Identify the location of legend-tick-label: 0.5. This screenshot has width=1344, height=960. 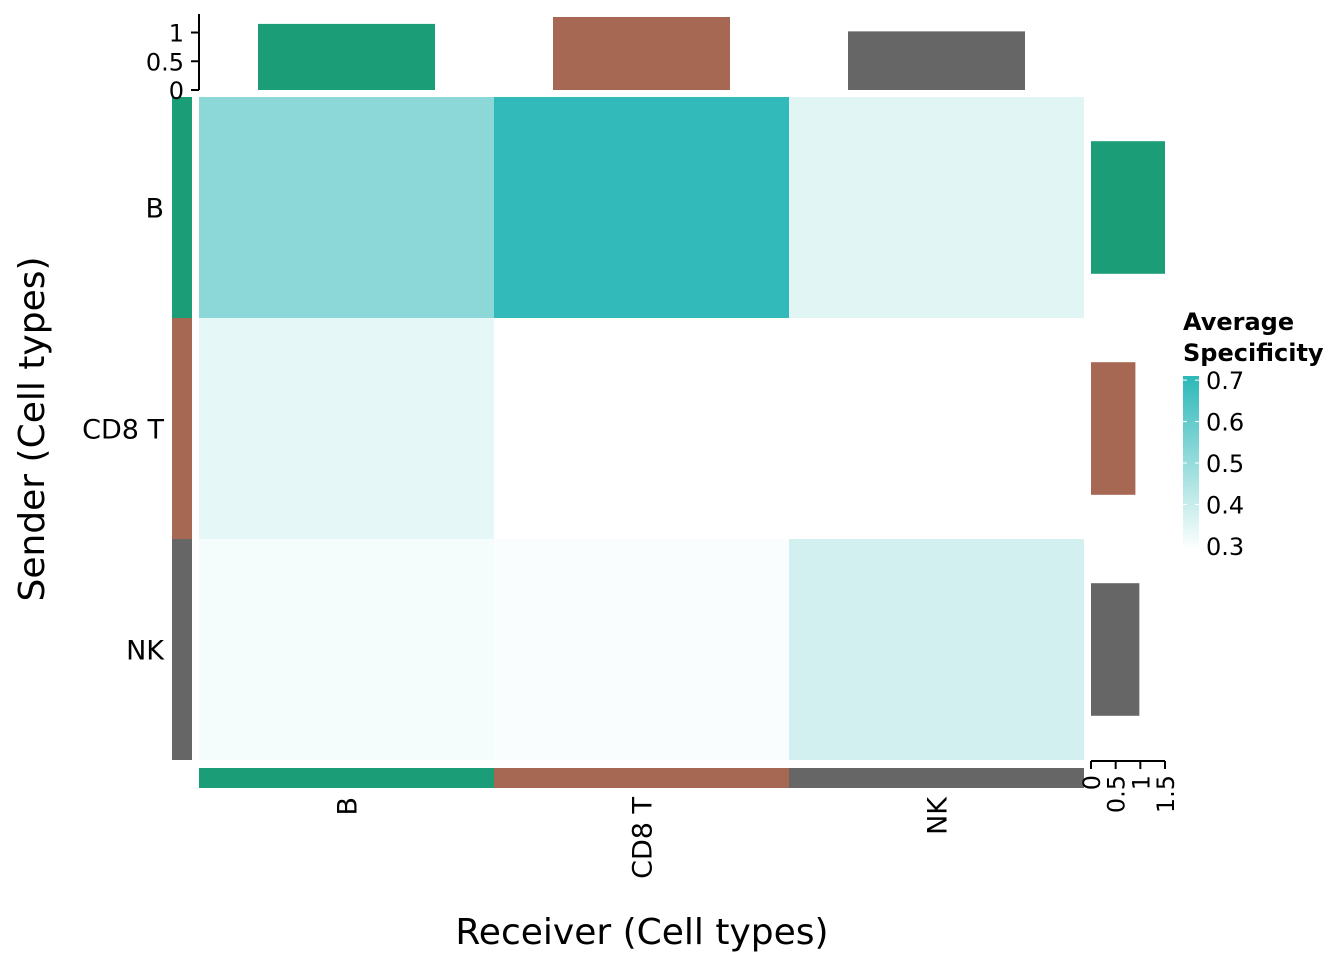
(1225, 464).